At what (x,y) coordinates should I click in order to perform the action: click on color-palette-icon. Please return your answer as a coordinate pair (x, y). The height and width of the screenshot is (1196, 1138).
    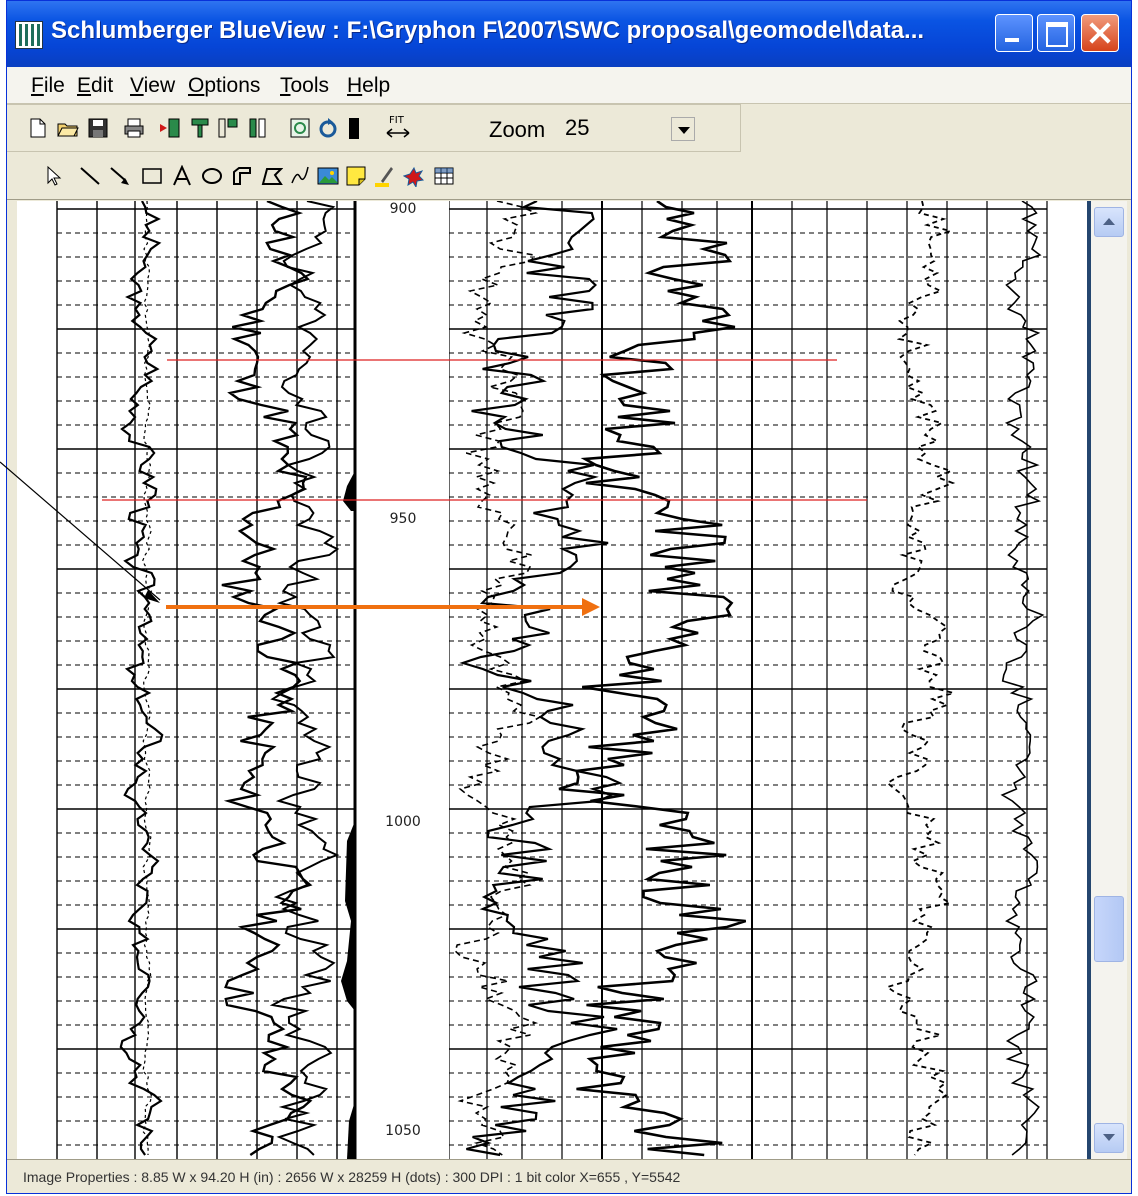
    Looking at the image, I should click on (414, 176).